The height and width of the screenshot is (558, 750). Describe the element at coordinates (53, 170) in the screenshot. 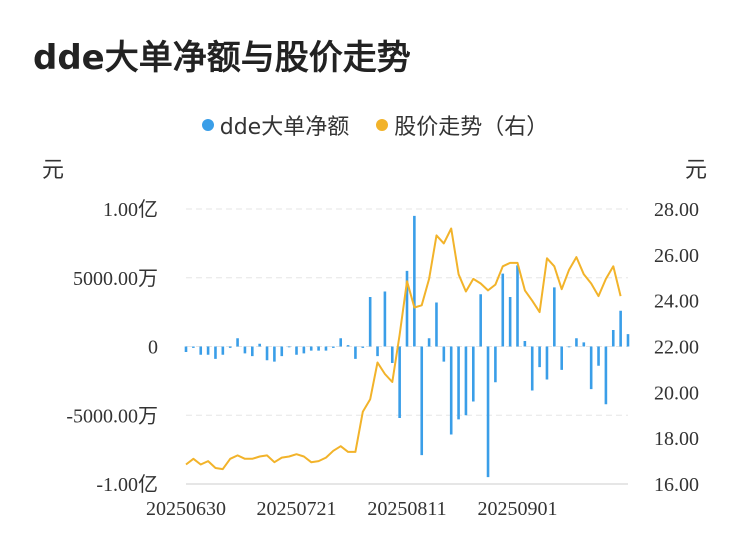

I see `left-axis-unit: 元` at that location.